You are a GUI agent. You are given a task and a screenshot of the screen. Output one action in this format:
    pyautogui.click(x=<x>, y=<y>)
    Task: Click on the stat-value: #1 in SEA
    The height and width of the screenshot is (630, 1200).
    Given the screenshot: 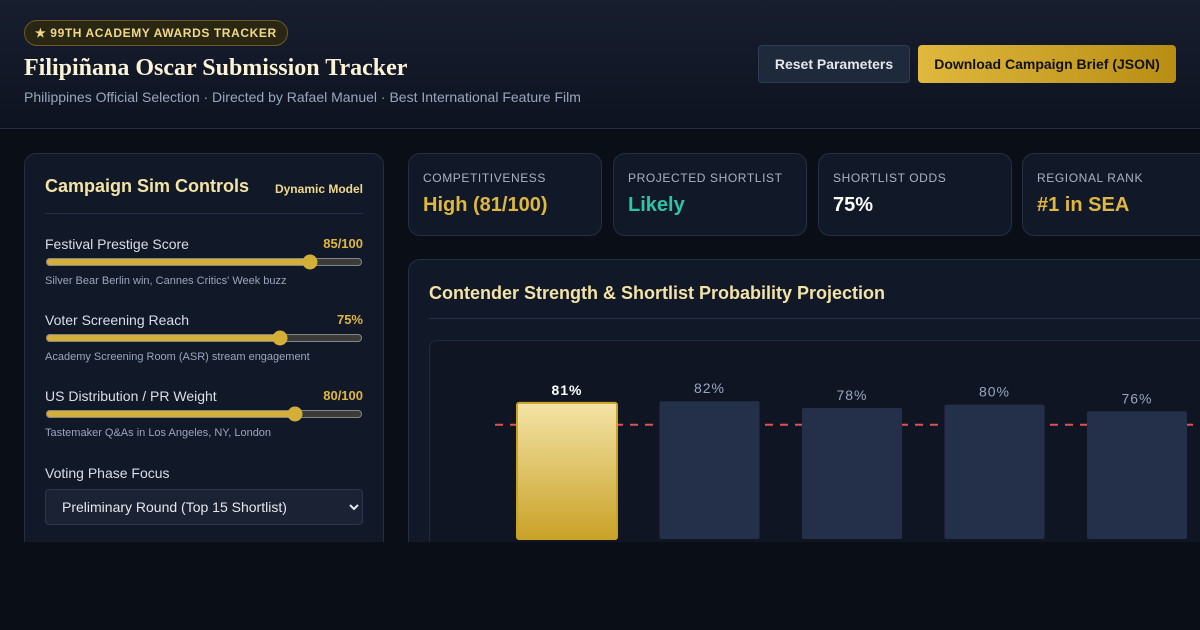 What is the action you would take?
    pyautogui.click(x=1083, y=205)
    